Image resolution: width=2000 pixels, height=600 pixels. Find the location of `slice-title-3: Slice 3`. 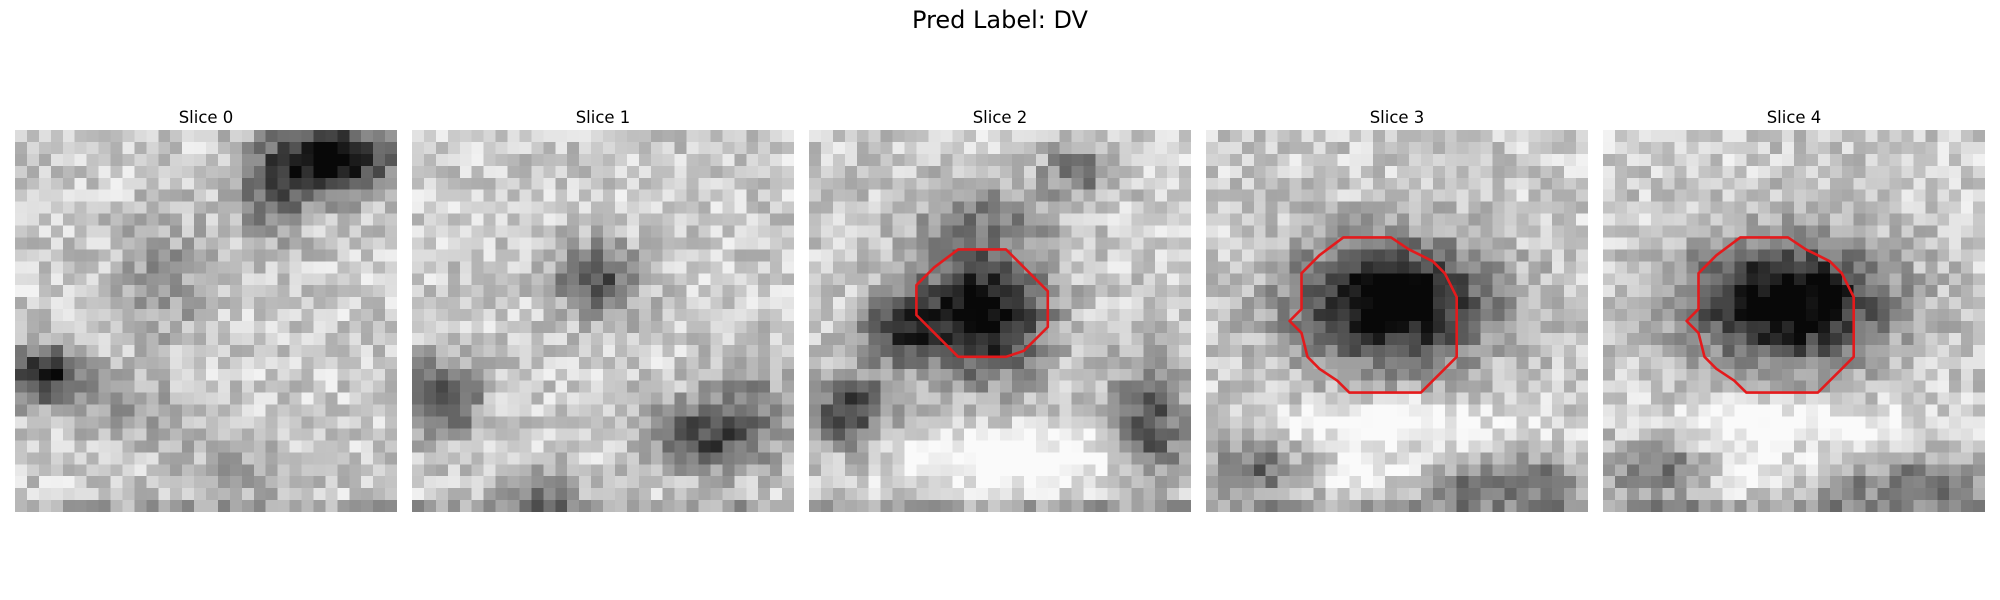

slice-title-3: Slice 3 is located at coordinates (1397, 117).